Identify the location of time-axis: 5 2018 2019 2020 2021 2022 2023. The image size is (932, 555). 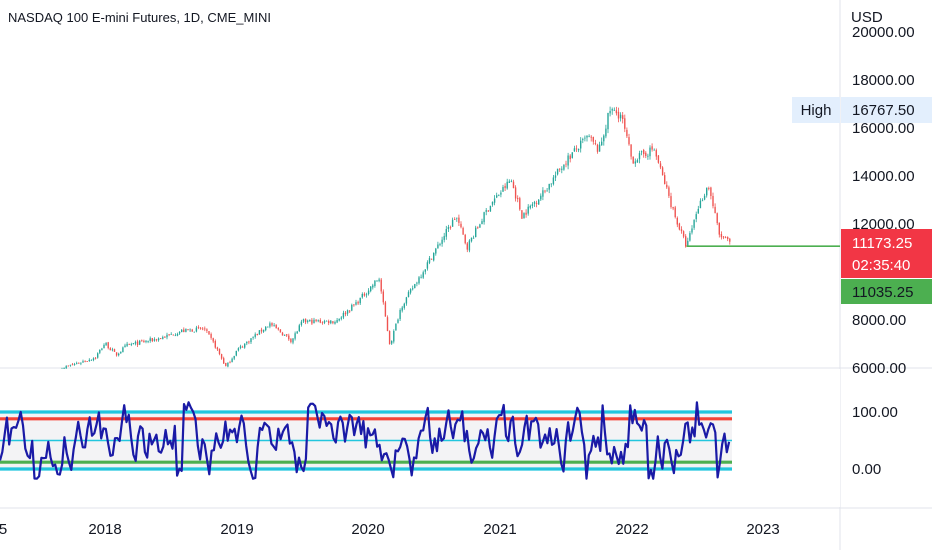
(390, 529).